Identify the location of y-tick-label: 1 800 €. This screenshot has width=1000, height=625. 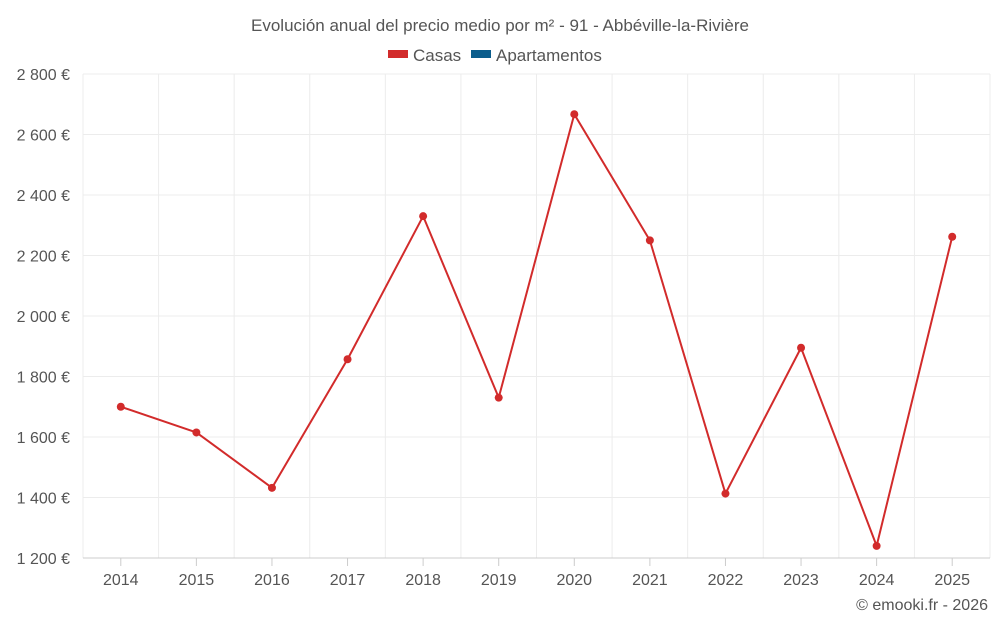
(43, 378).